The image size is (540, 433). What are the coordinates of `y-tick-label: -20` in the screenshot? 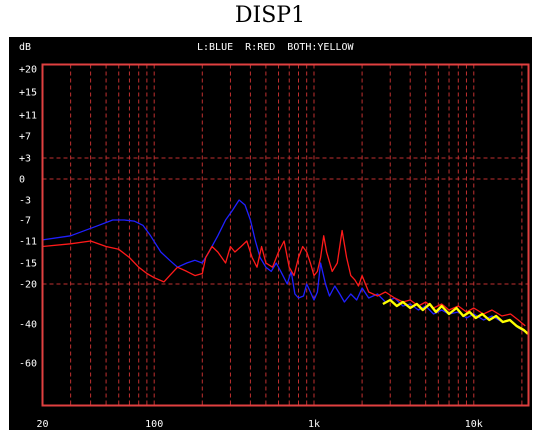 It's located at (28, 285).